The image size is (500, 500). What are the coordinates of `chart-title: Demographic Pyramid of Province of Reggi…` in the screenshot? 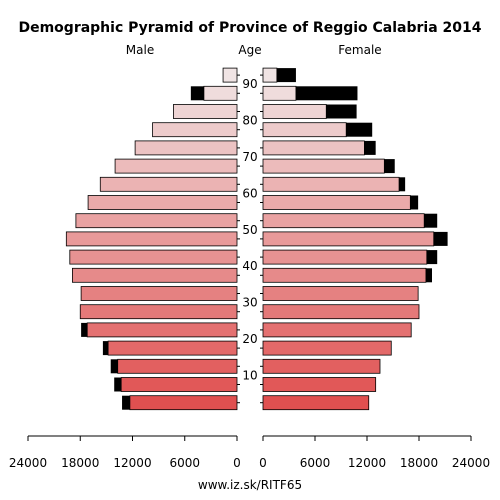 It's located at (249, 28).